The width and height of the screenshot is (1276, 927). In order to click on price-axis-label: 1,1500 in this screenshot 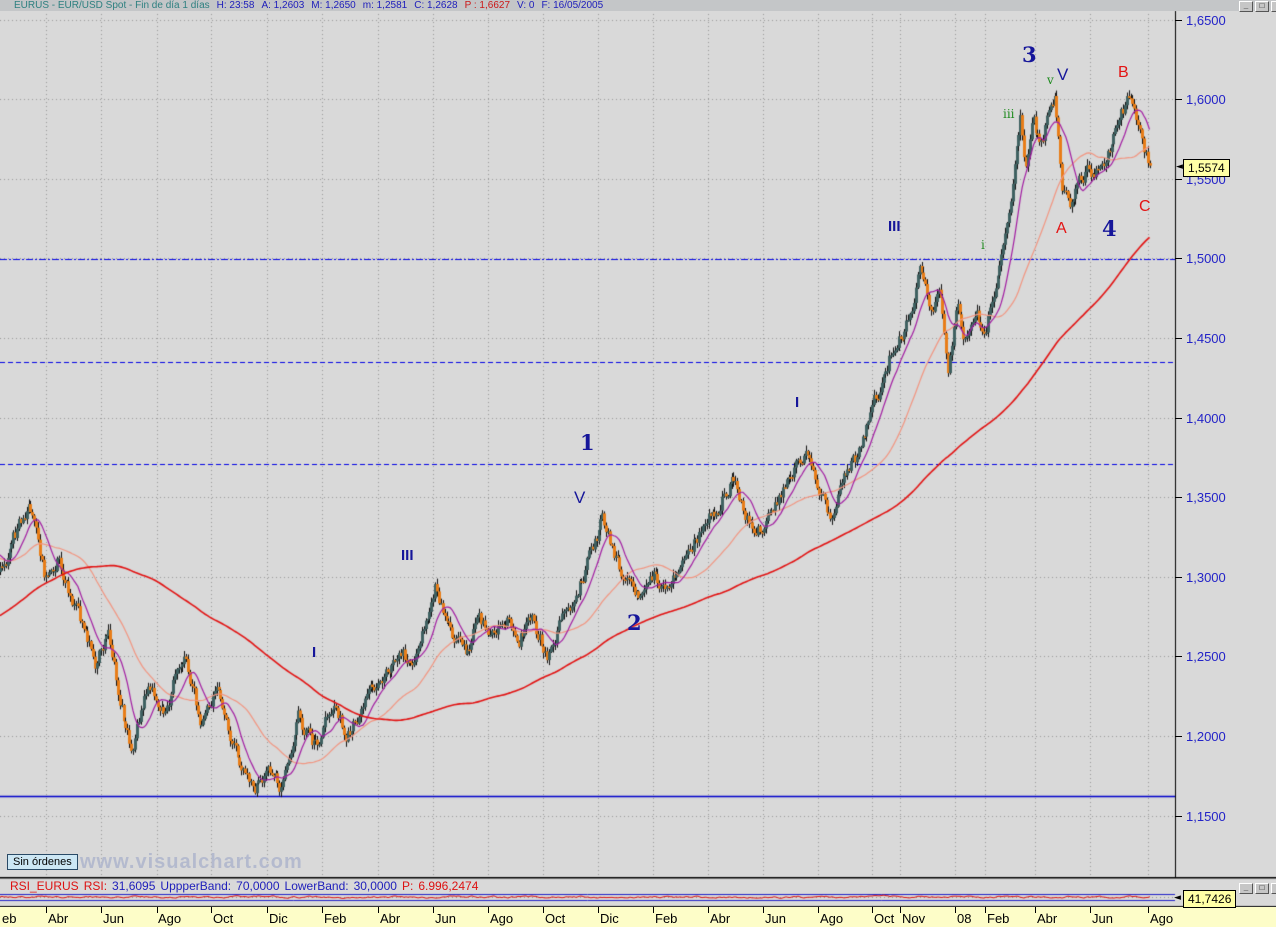, I will do `click(1206, 816)`.